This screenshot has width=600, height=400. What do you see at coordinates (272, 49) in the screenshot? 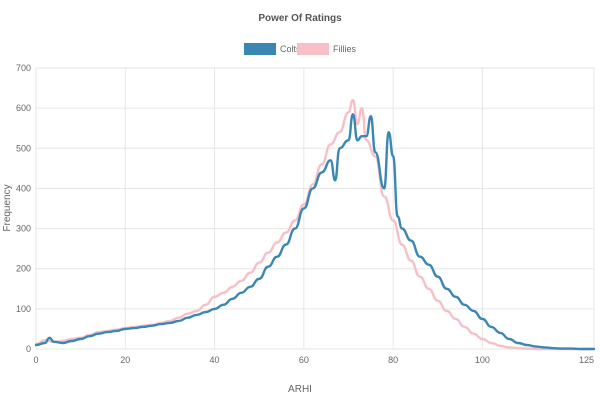
I see `legend-item-colts: Colts` at bounding box center [272, 49].